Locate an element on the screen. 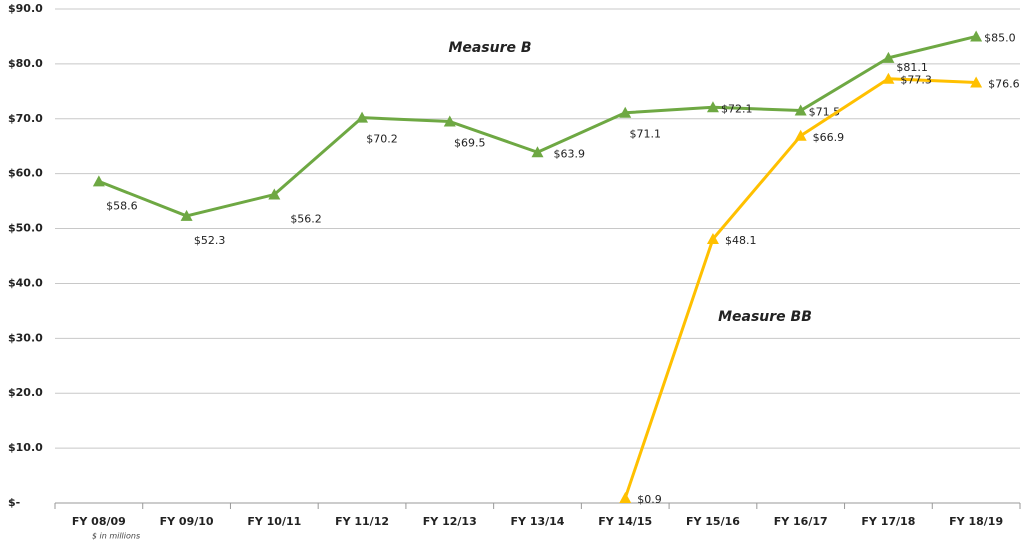  data-label: $85.0 is located at coordinates (1000, 37).